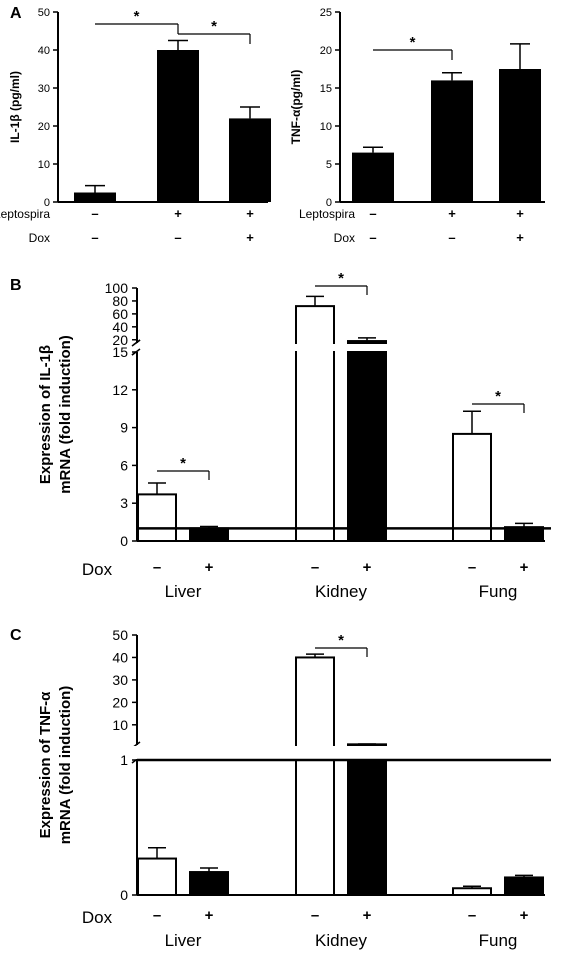  Describe the element at coordinates (120, 301) in the screenshot. I see `y-tick-label: 80` at that location.